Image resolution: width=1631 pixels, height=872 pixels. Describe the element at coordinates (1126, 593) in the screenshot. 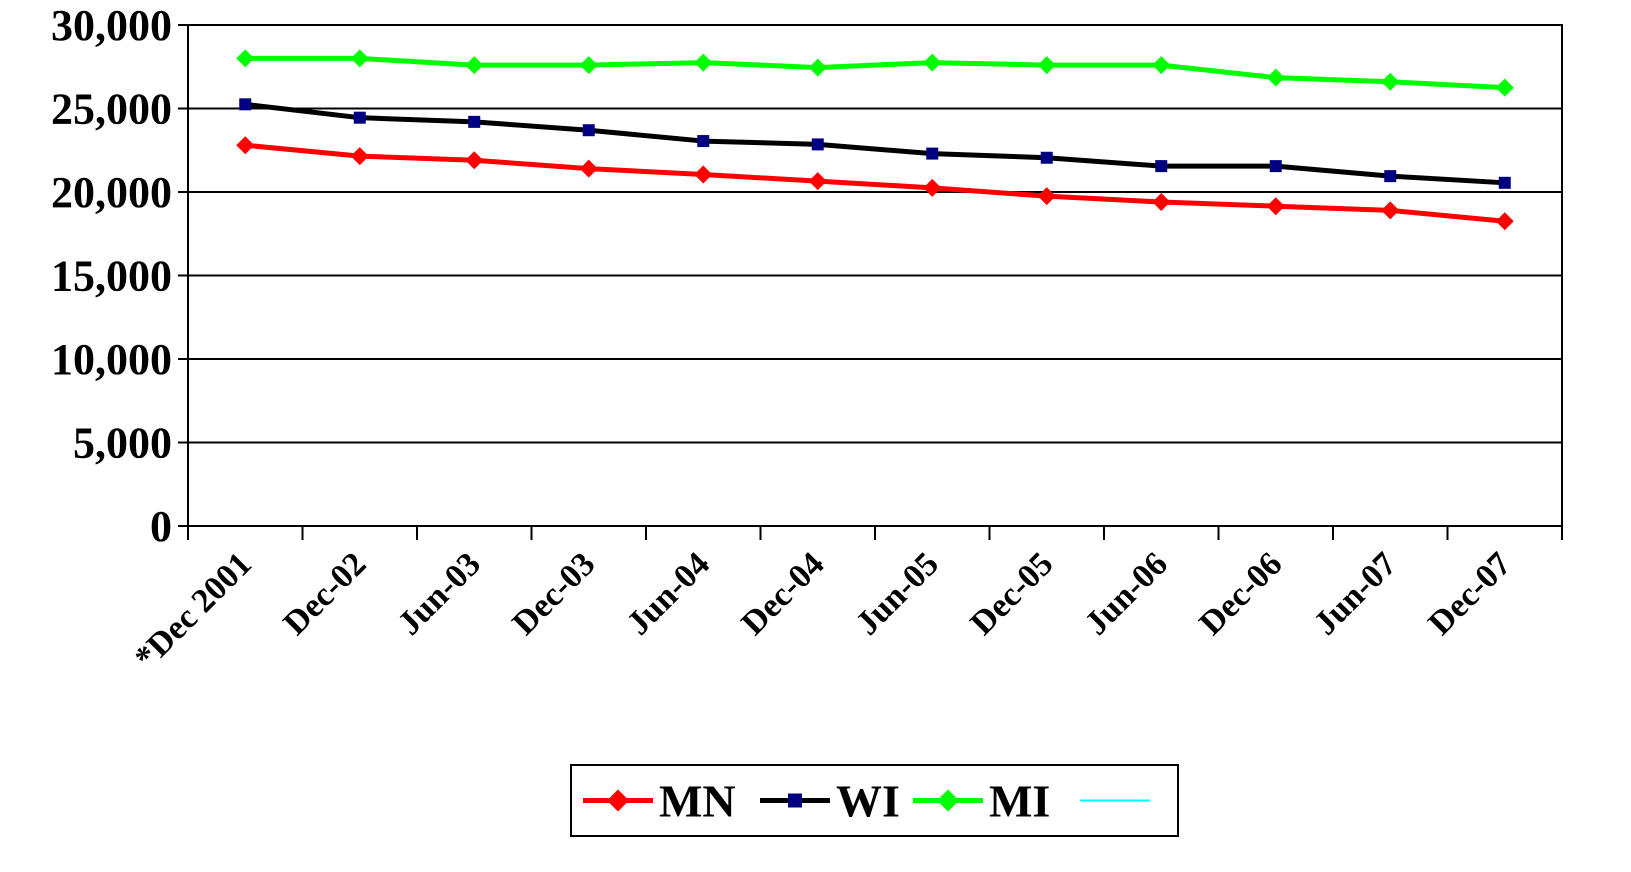

I see `x-tick-label: Jun-06` at that location.